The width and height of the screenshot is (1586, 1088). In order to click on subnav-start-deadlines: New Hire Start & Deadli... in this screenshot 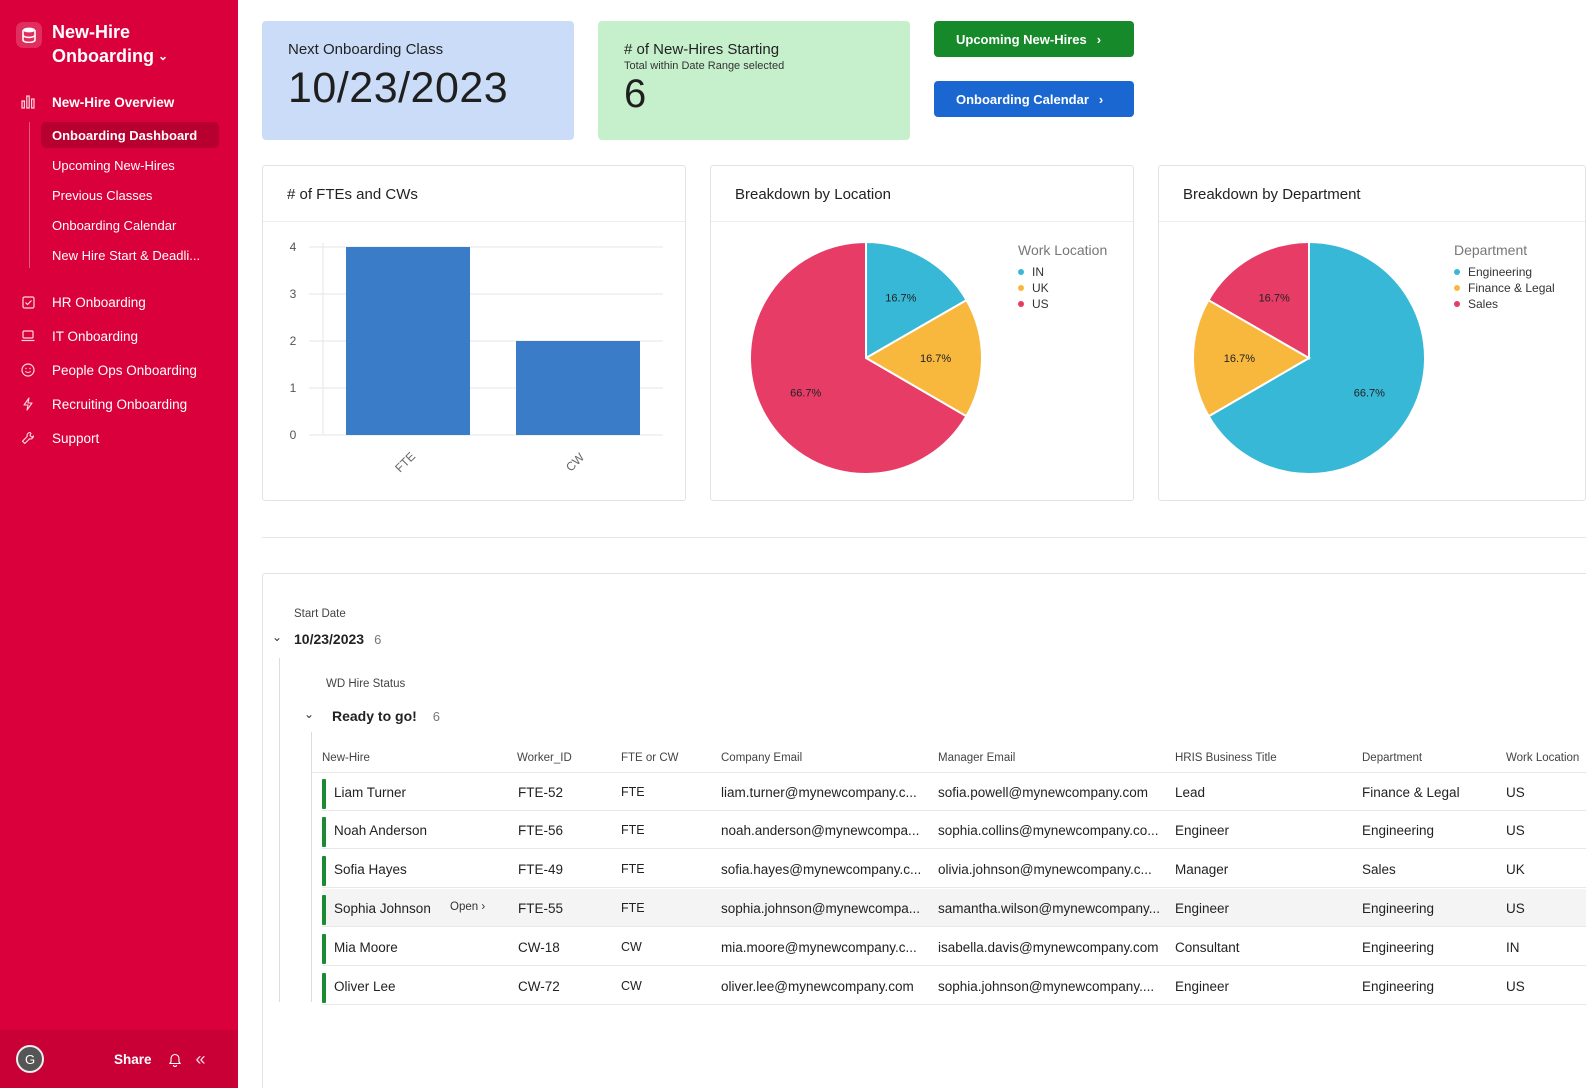, I will do `click(126, 255)`.